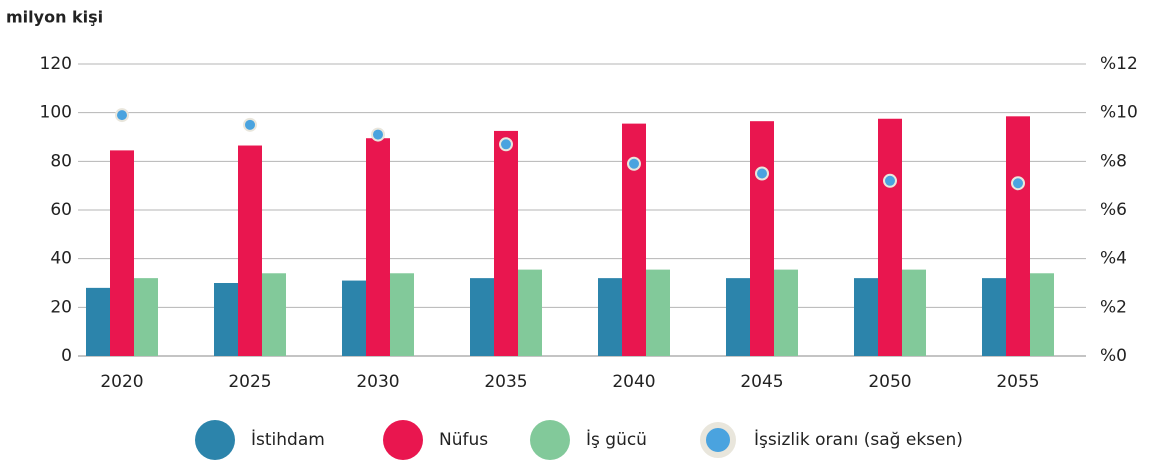  I want to click on x-tick-label: 2025, so click(249, 382).